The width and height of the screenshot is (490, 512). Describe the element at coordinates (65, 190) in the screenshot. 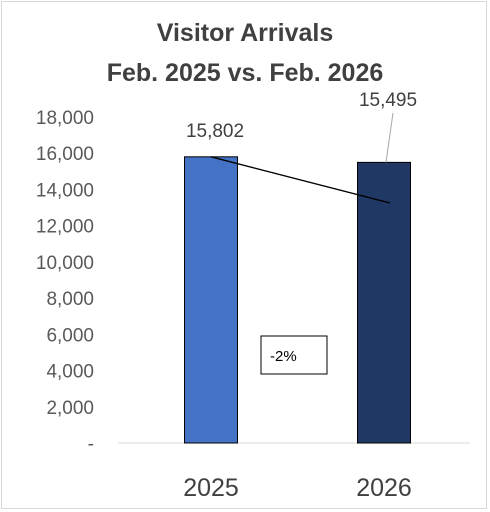

I see `y-tick-label: 14,000` at that location.